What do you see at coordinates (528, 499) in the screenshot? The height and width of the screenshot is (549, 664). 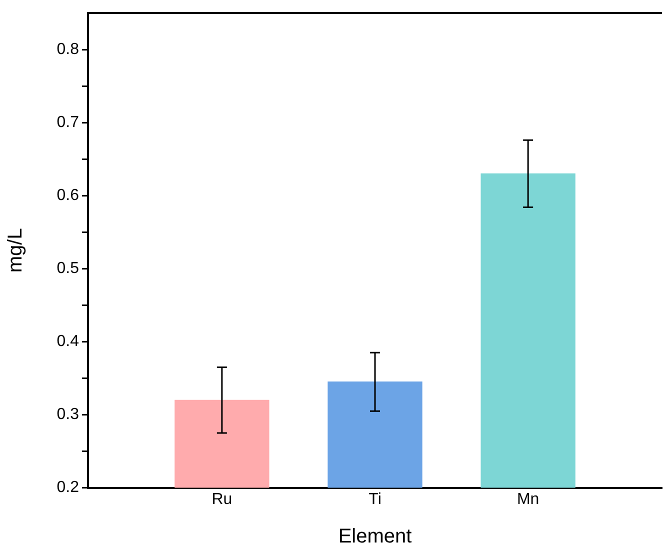 I see `x-tick-label: Mn` at bounding box center [528, 499].